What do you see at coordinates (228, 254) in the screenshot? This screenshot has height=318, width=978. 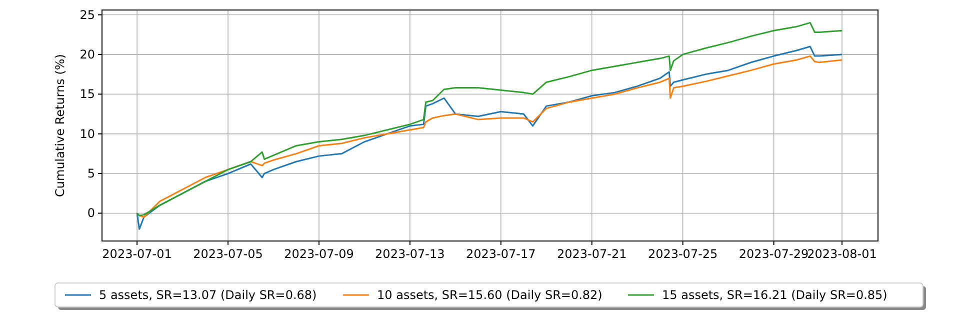 I see `x-tick-label: 2023-07-05` at bounding box center [228, 254].